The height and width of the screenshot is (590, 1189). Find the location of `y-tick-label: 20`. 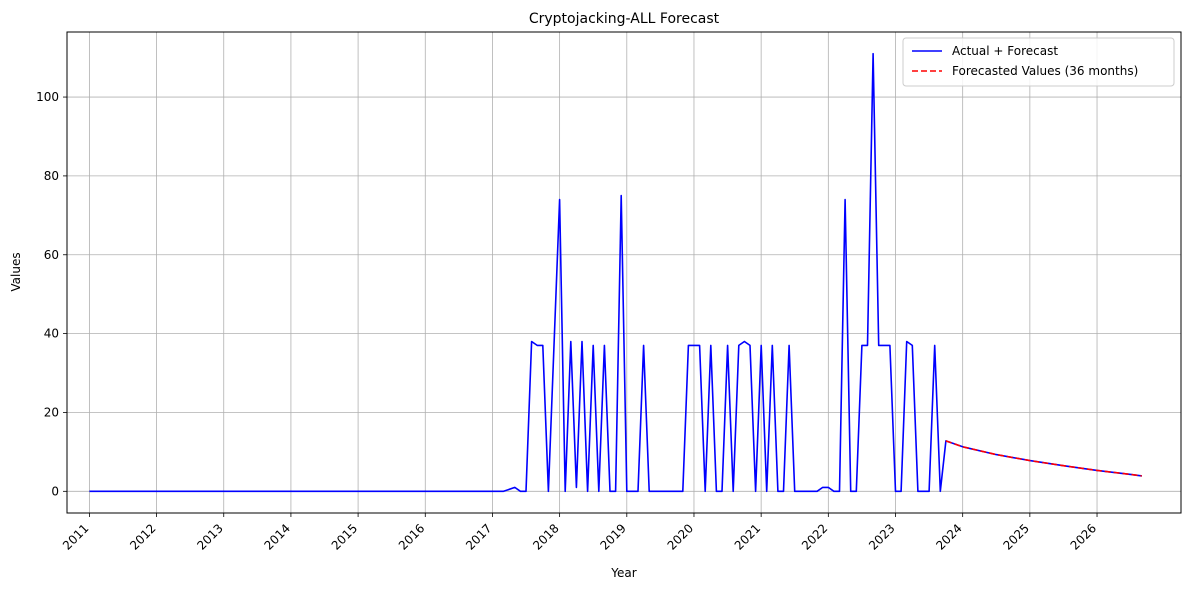

y-tick-label: 20 is located at coordinates (51, 412).